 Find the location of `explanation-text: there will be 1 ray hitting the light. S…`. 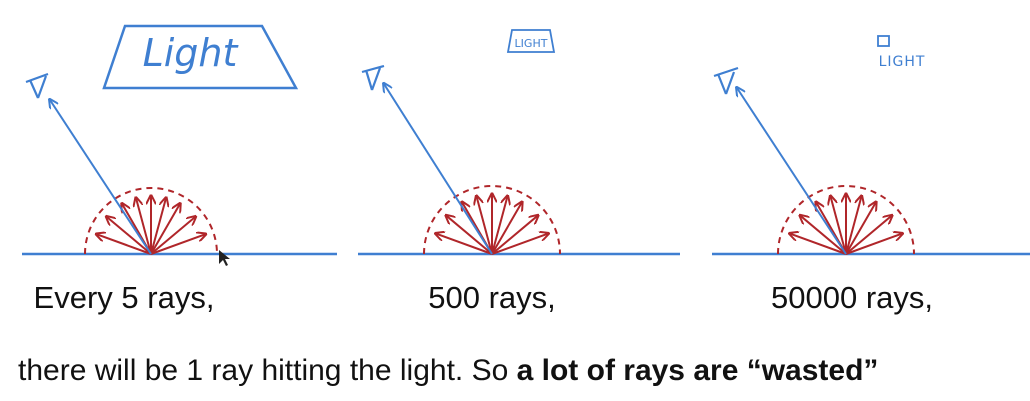

explanation-text: there will be 1 ray hitting the light. S… is located at coordinates (448, 371).